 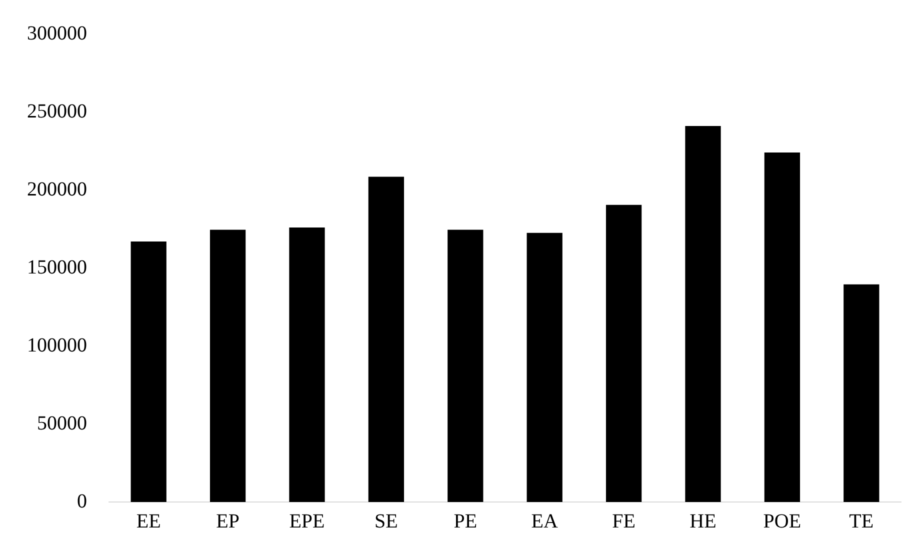 I want to click on x-tick-label: PE, so click(x=466, y=521).